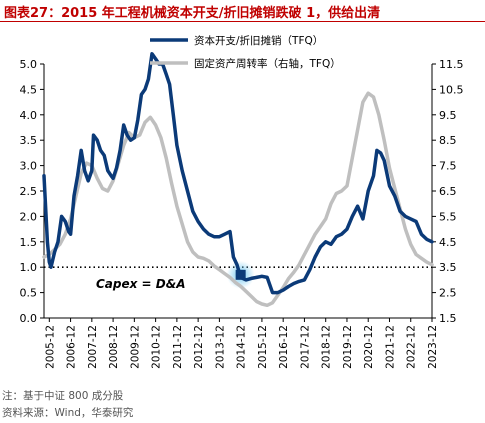  Describe the element at coordinates (135, 347) in the screenshot. I see `x-tick-label: 2009-12` at that location.